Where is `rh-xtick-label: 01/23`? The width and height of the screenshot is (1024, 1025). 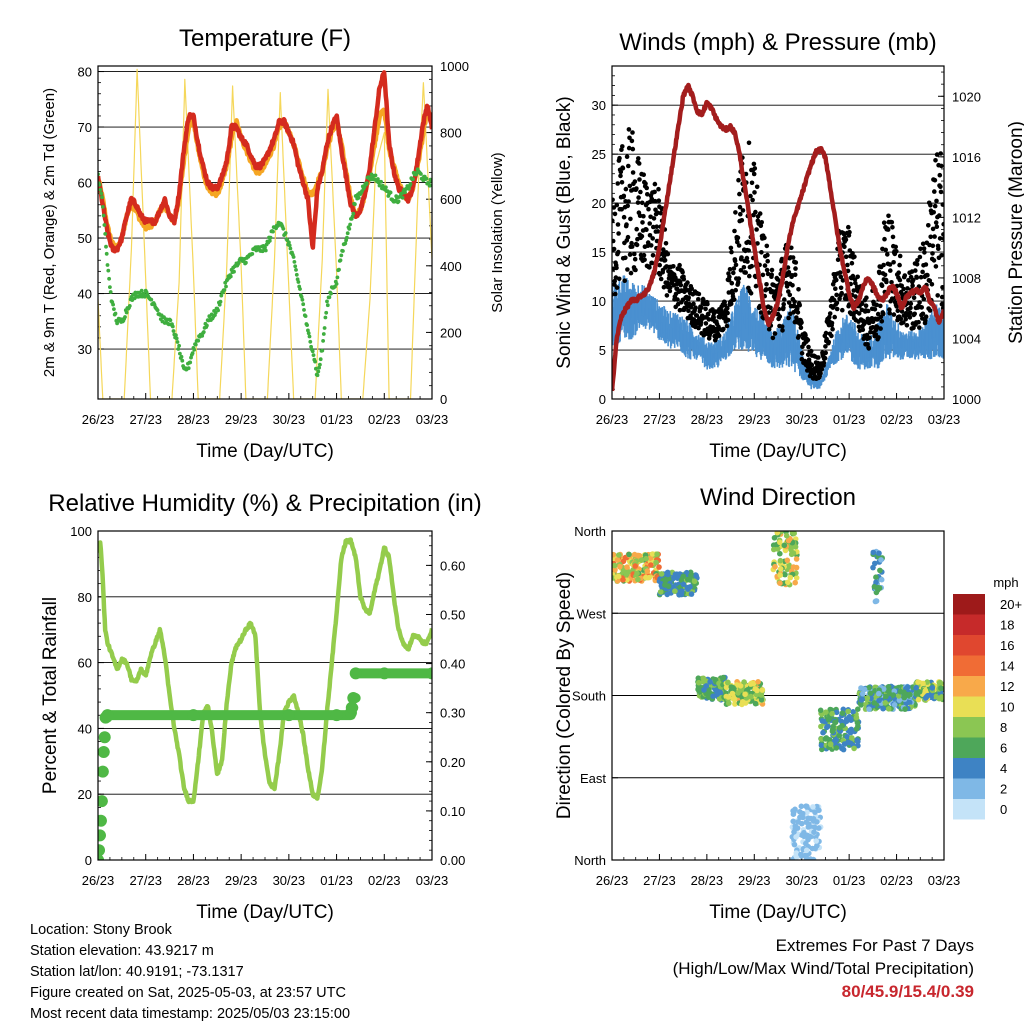
rh-xtick-label: 01/23 is located at coordinates (336, 880).